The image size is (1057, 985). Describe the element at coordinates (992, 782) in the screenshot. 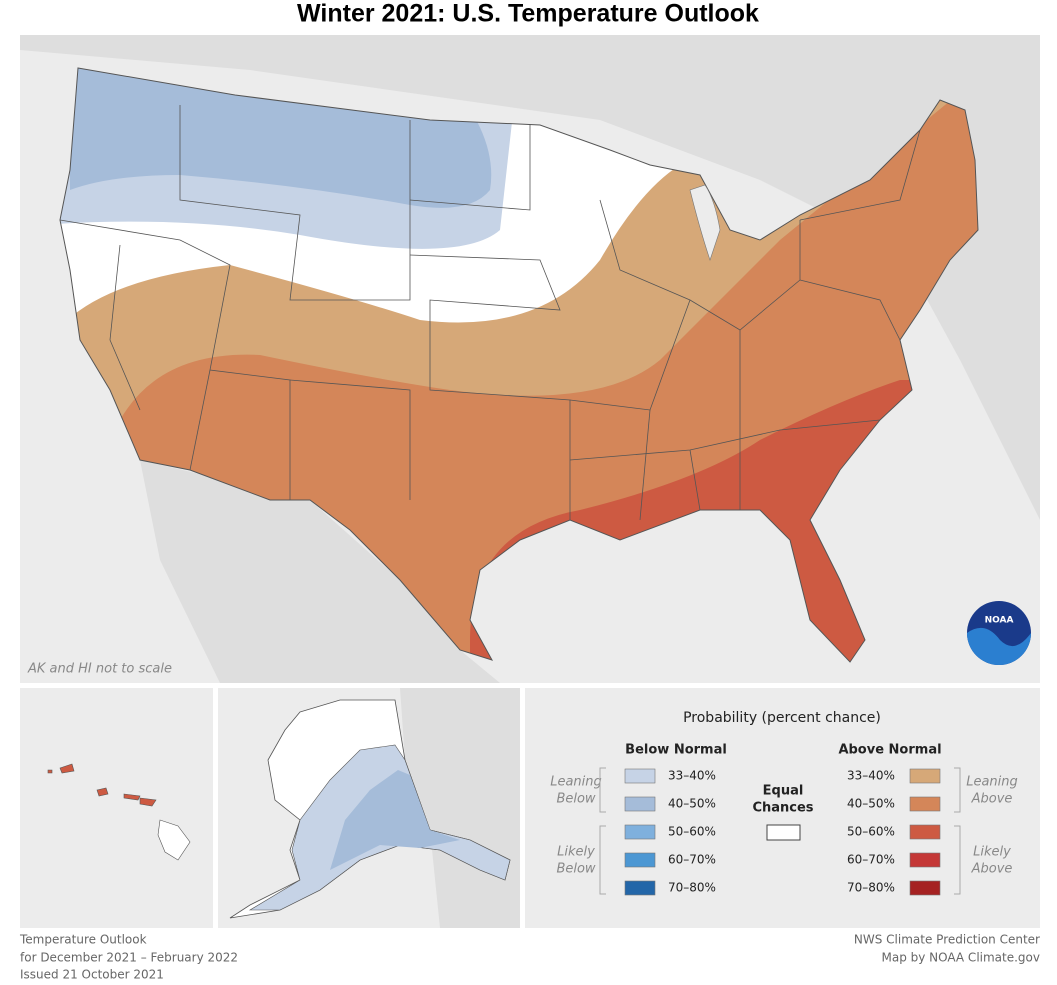

I see `leaning-above-line: Leaning` at that location.